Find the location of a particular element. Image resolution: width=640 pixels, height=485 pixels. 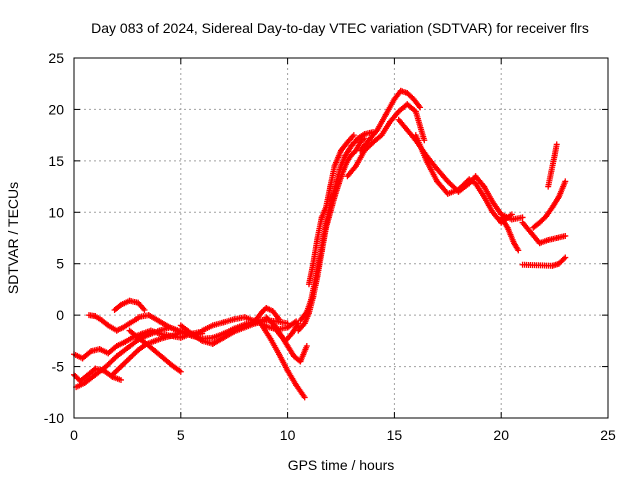

x-tick-label: 15 is located at coordinates (395, 435).